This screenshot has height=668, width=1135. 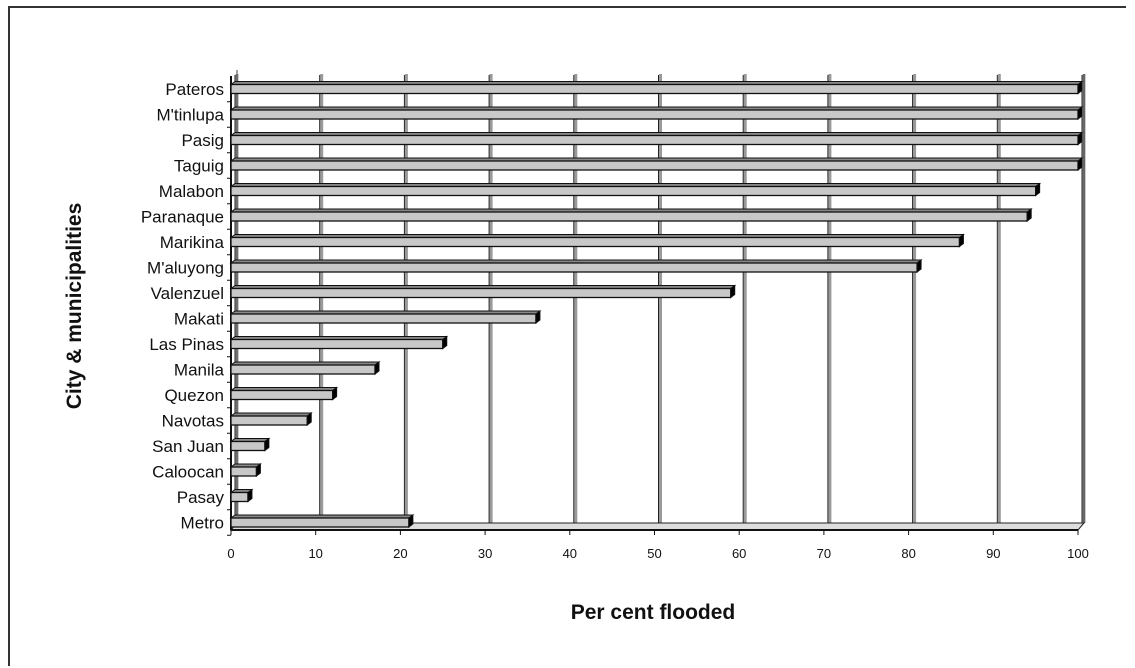 What do you see at coordinates (202, 523) in the screenshot?
I see `category-label: Metro` at bounding box center [202, 523].